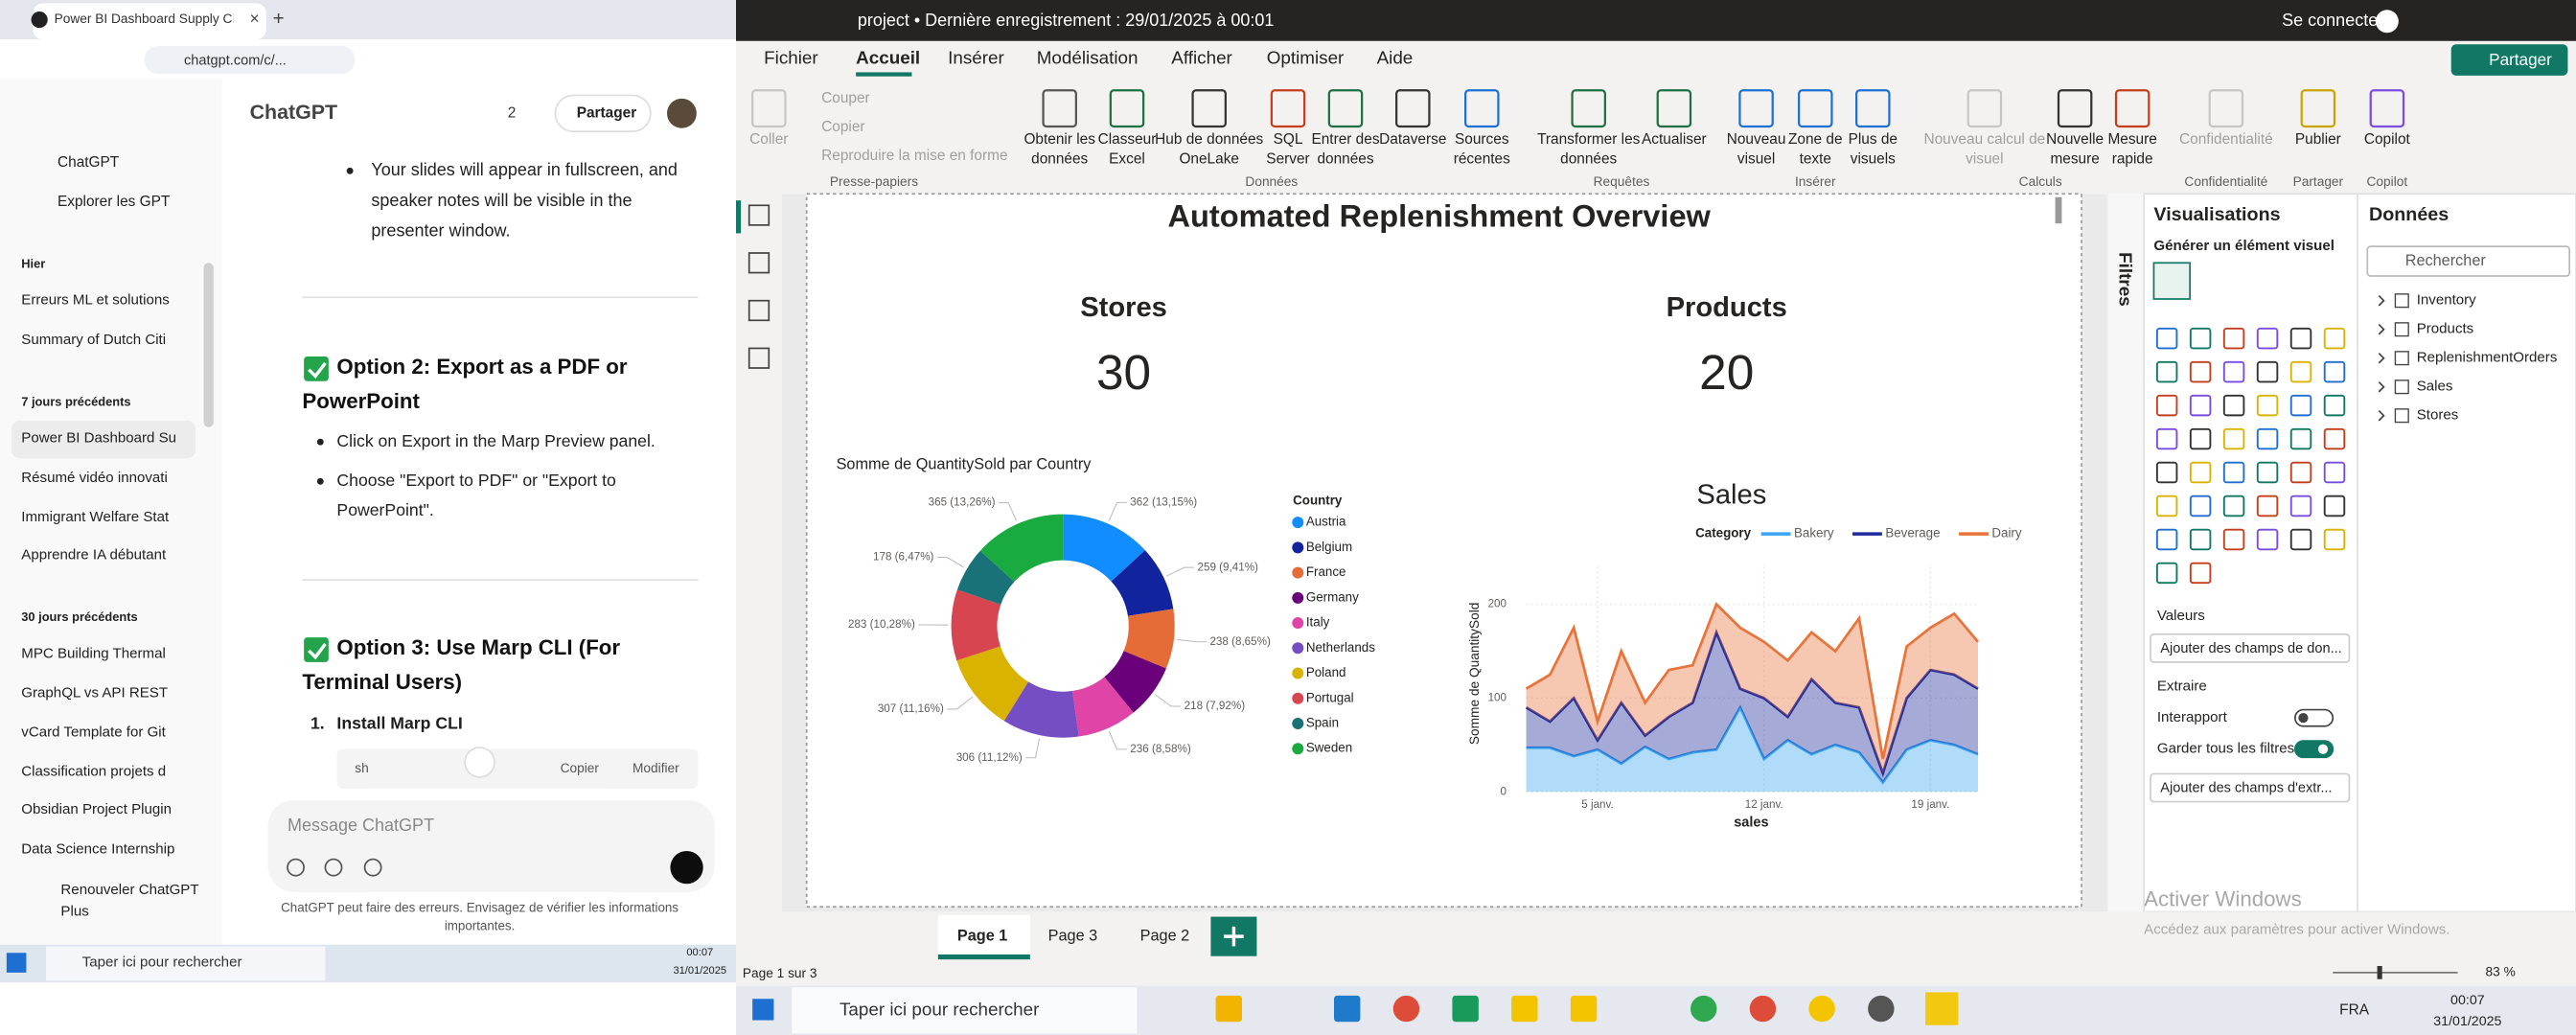 This screenshot has width=2576, height=1035. I want to click on conversation: Erreurs ML et solutions, so click(95, 300).